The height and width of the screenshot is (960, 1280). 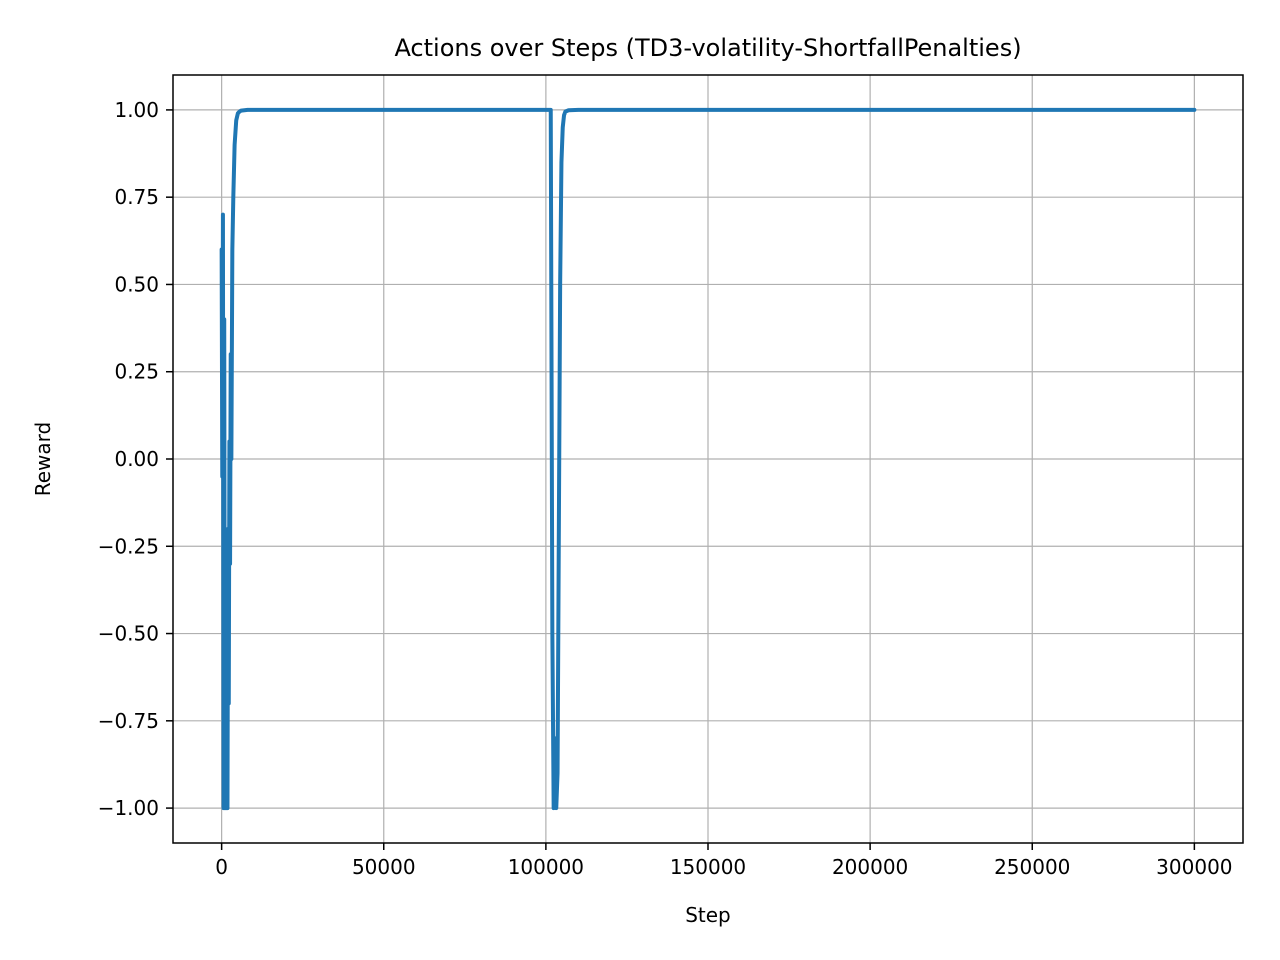 I want to click on x-tick-label: 150000, so click(x=708, y=867).